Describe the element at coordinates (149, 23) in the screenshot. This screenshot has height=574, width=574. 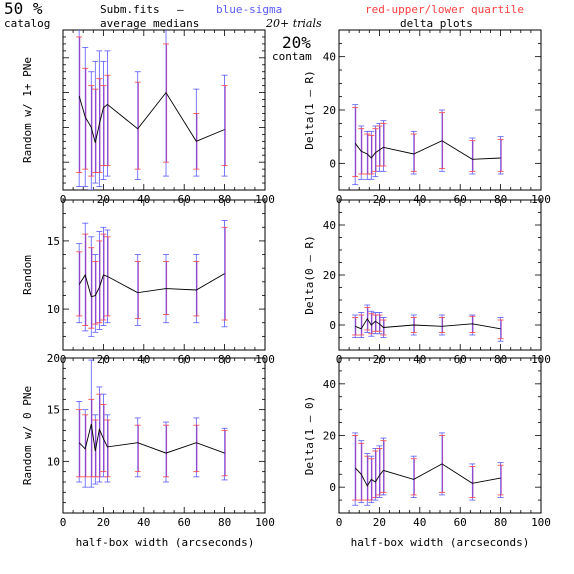
I see `average-medians-label: average medians` at that location.